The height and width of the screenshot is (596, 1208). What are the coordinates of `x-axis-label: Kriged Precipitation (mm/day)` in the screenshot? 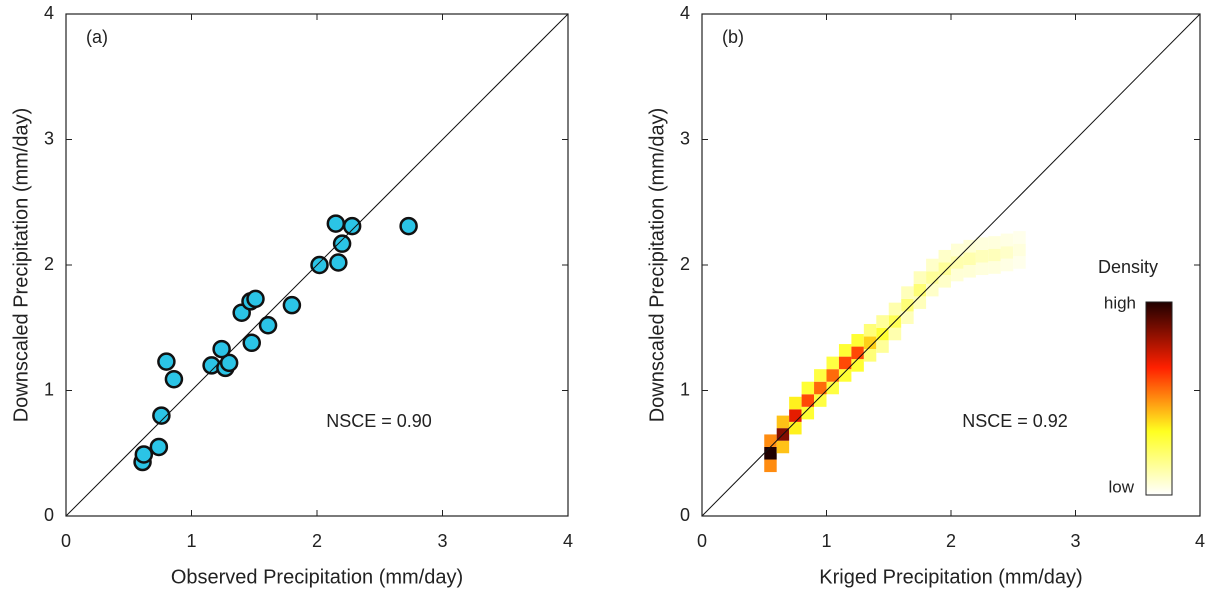 It's located at (950, 577).